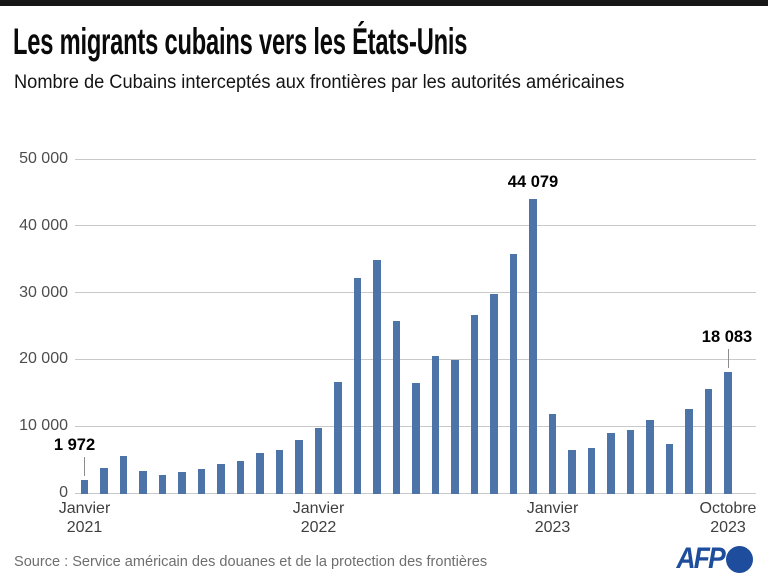 The image size is (768, 584). I want to click on afp-logo-text: AFP, so click(700, 558).